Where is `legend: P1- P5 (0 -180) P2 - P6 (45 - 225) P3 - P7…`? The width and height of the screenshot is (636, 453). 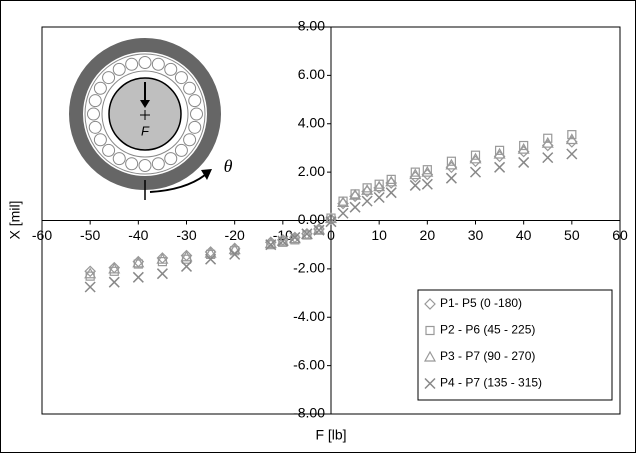 legend: P1- P5 (0 -180) P2 - P6 (45 - 225) P3 - P7… is located at coordinates (515, 345).